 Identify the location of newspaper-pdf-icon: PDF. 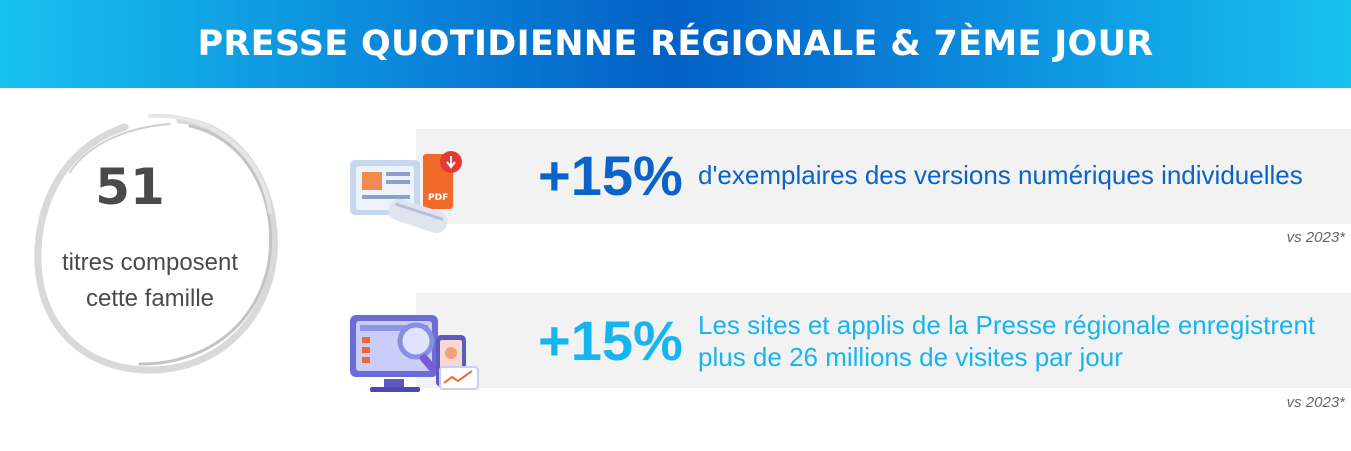
(405, 197).